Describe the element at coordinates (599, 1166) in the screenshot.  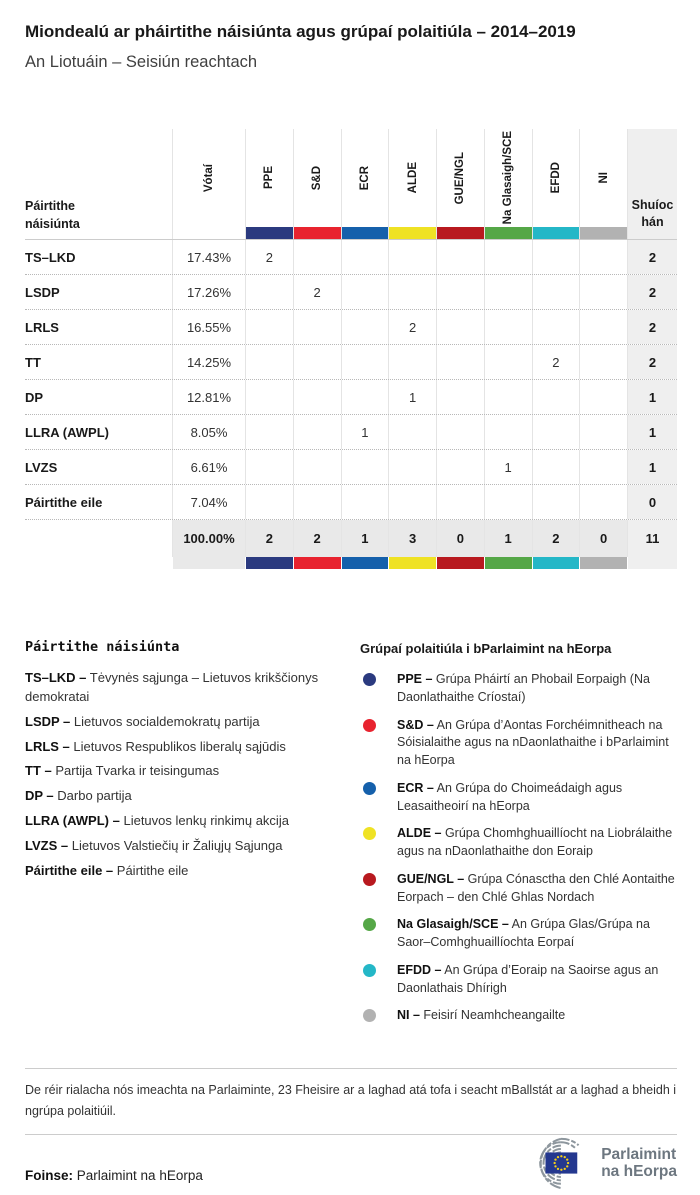
I see `european-parliament-logo: Parlaimint na hEorpa` at that location.